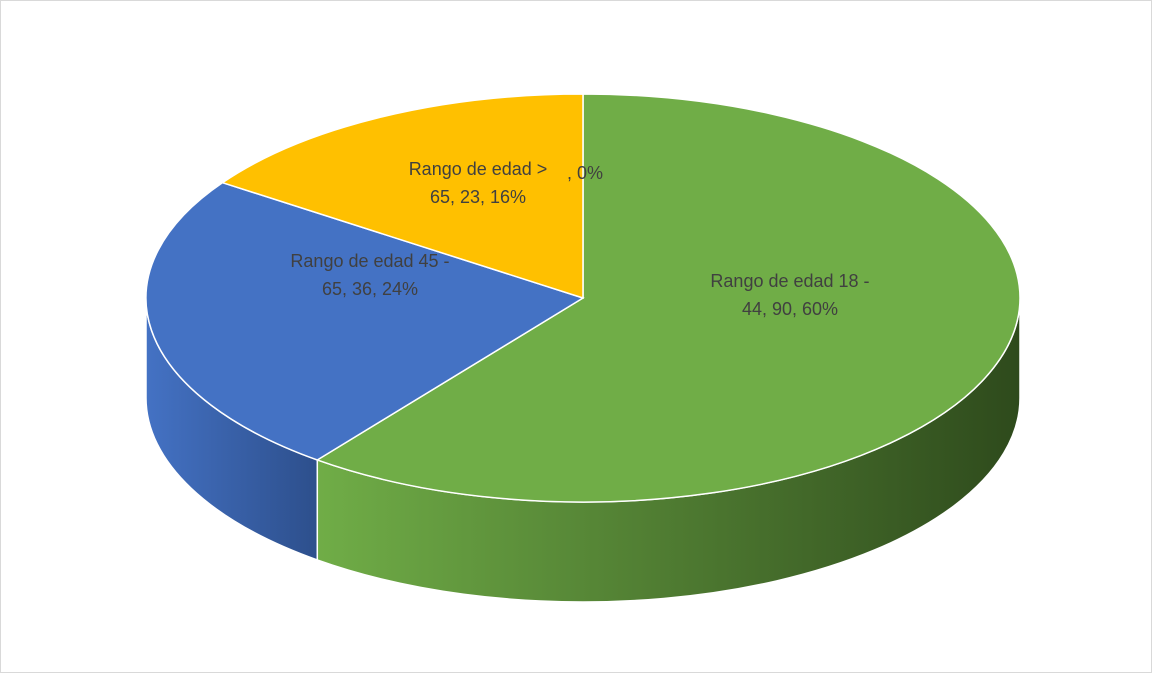  I want to click on data-label: 65, 36, 24%, so click(370, 289).